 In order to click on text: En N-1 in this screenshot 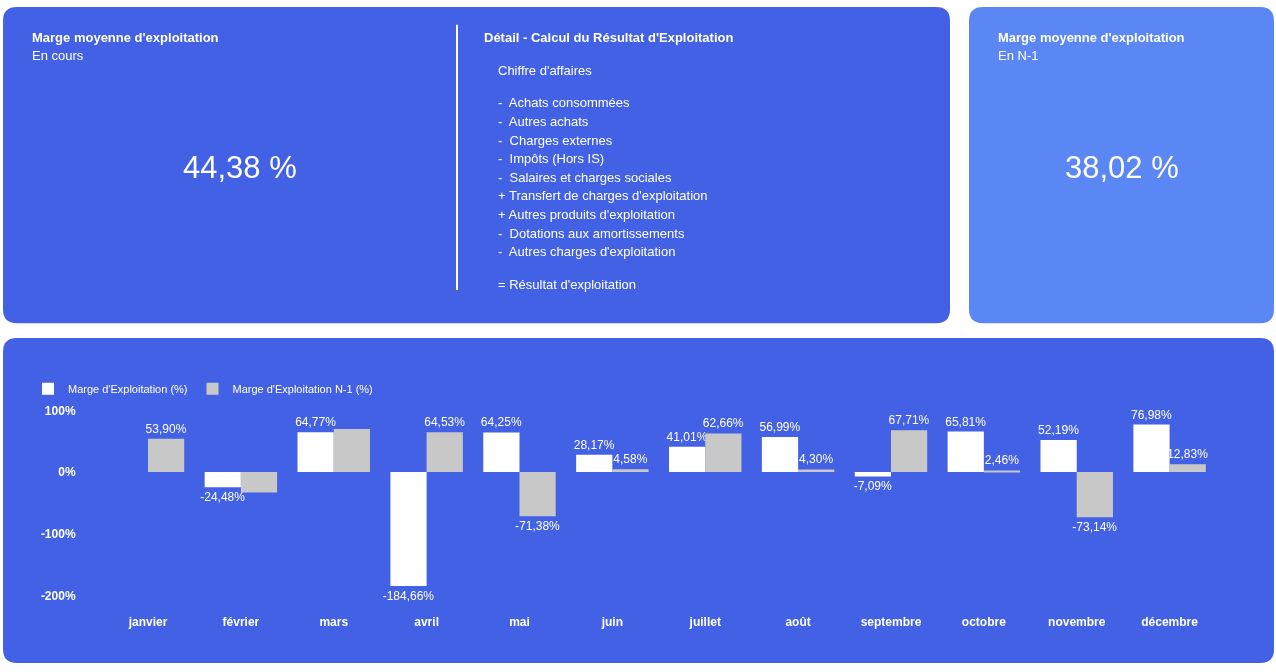, I will do `click(1018, 55)`.